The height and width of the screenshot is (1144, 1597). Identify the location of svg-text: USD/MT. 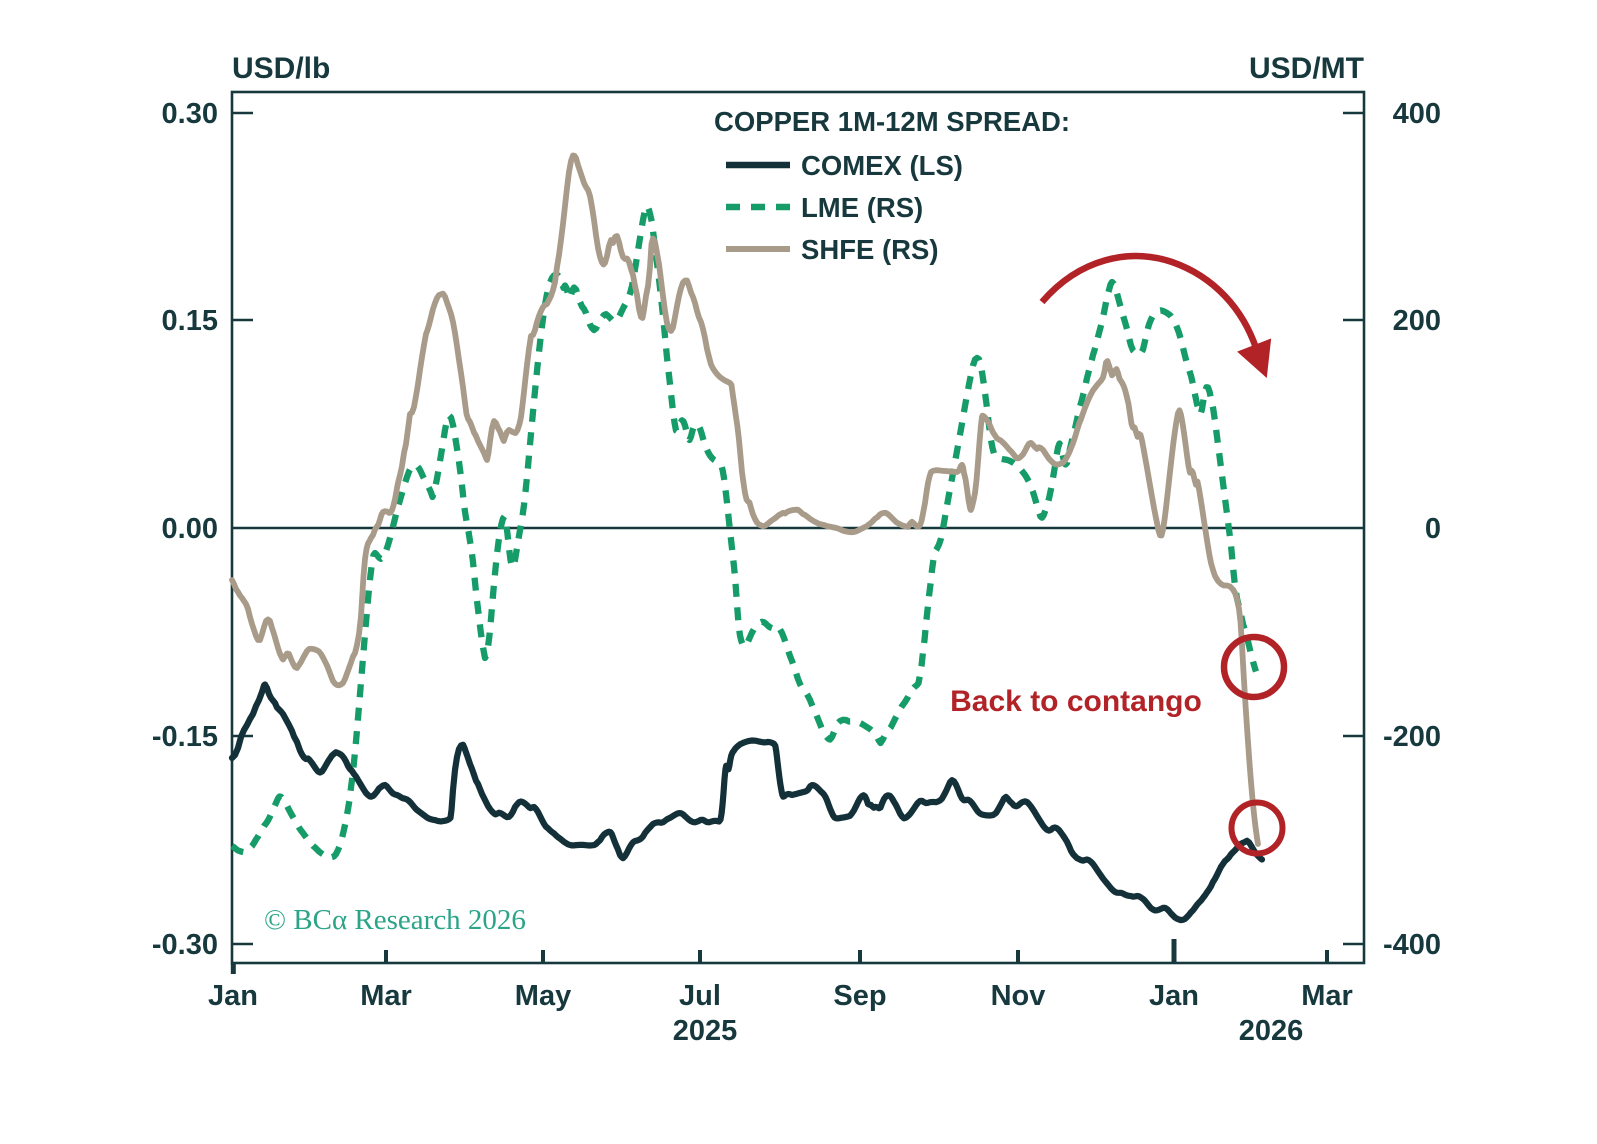
(1306, 68).